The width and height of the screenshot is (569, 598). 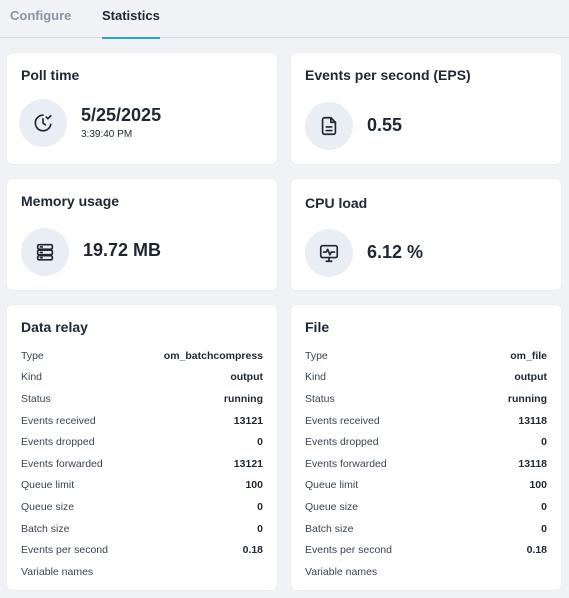 I want to click on memory-title: Memory usage, so click(x=70, y=201).